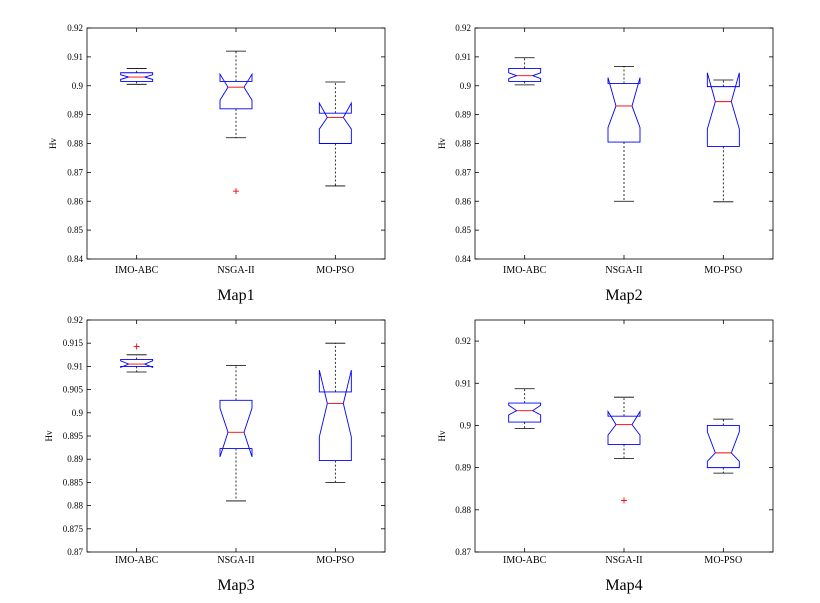  Describe the element at coordinates (73, 343) in the screenshot. I see `y-tick-label: 0.915` at that location.